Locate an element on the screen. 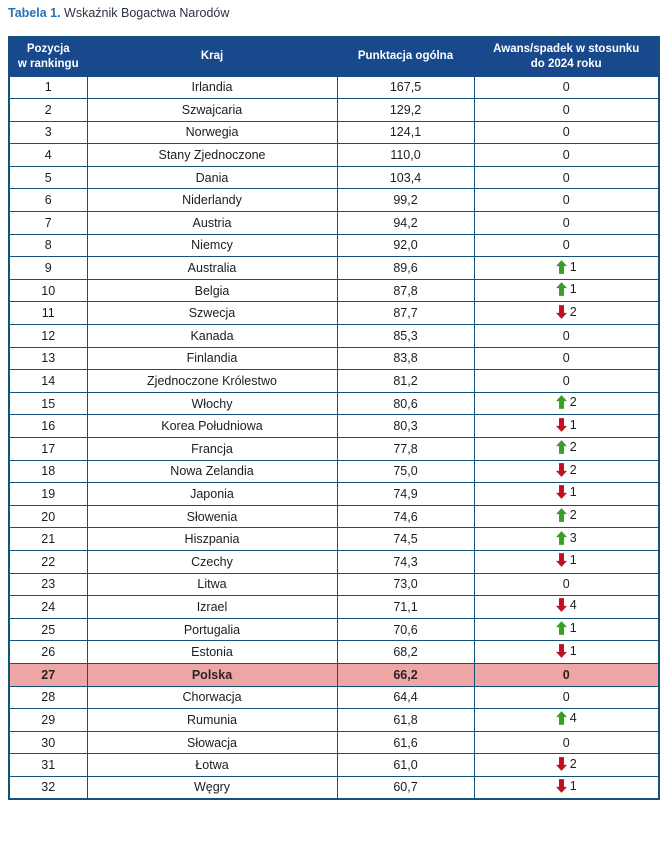  rank-cell: 1 is located at coordinates (48, 87).